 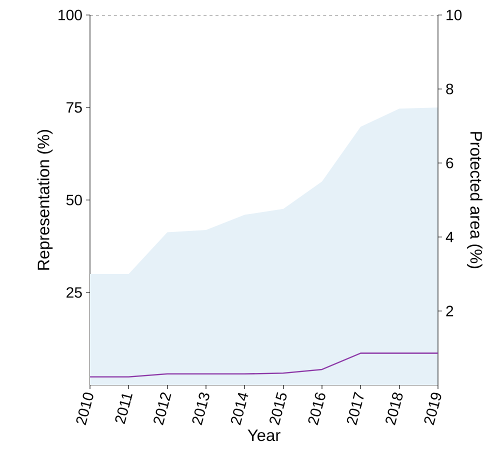 I want to click on y2-tick-label: 8, so click(x=450, y=89).